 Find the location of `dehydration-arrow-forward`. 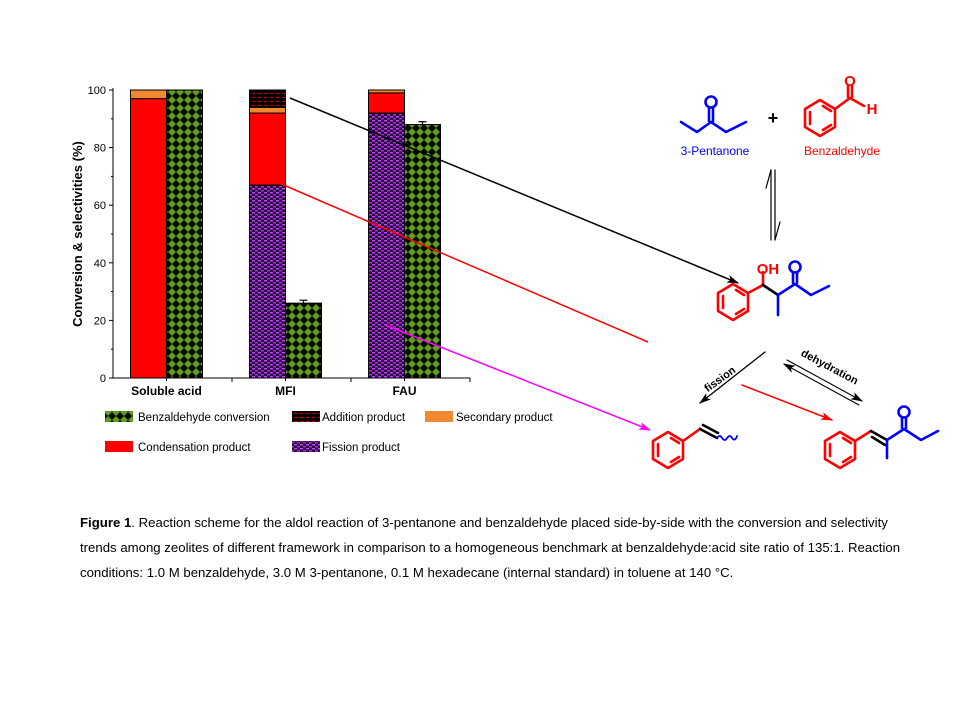

dehydration-arrow-forward is located at coordinates (824, 380).